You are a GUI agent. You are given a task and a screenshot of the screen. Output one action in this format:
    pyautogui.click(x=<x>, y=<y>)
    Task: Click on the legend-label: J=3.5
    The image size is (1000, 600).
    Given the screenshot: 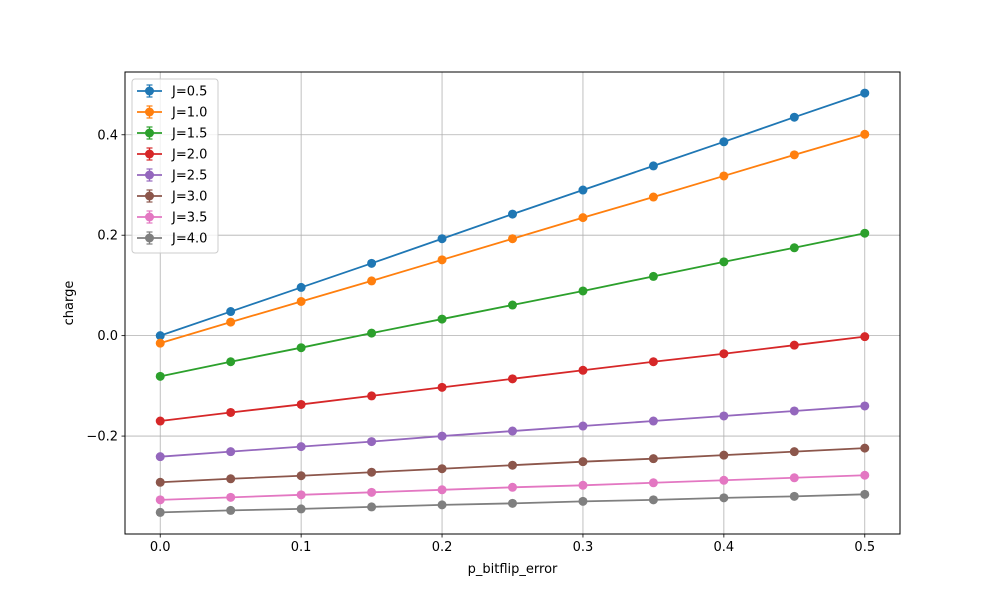 What is the action you would take?
    pyautogui.click(x=189, y=218)
    